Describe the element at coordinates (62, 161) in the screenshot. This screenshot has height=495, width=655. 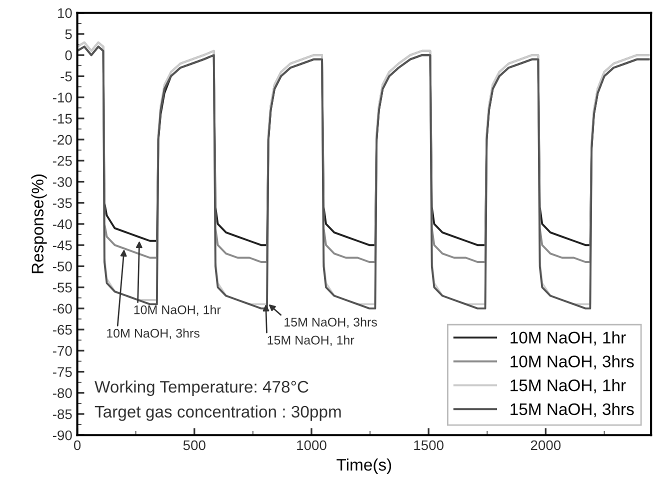
I see `y-tick-label: -25` at that location.